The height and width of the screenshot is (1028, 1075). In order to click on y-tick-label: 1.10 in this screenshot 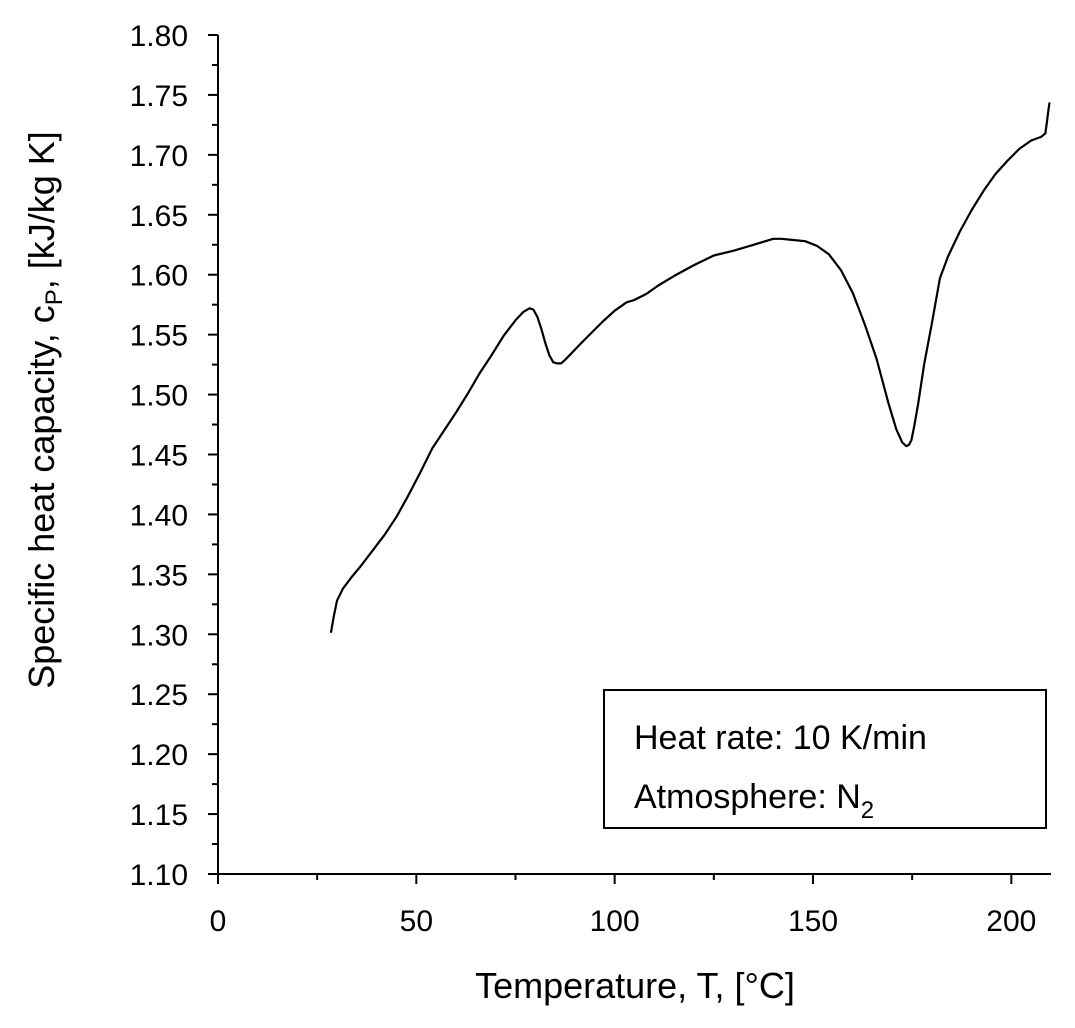, I will do `click(159, 875)`.